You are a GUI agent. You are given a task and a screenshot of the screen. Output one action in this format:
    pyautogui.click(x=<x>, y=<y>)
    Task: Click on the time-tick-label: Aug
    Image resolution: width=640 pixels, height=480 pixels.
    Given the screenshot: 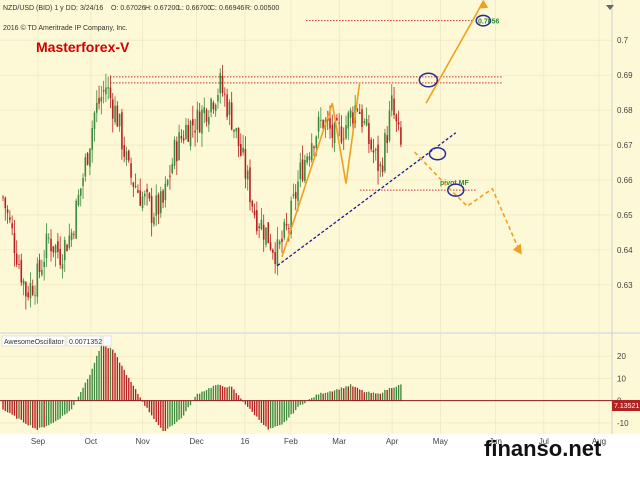 What is the action you would take?
    pyautogui.click(x=599, y=441)
    